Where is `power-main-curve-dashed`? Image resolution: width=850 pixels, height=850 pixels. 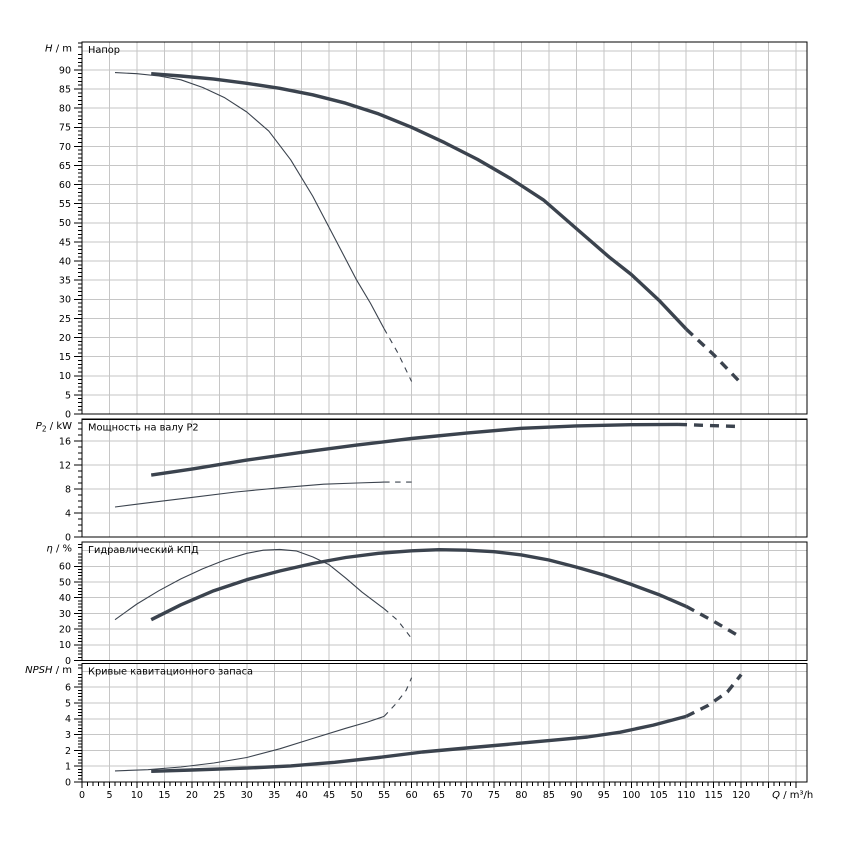
power-main-curve-dashed is located at coordinates (708, 425).